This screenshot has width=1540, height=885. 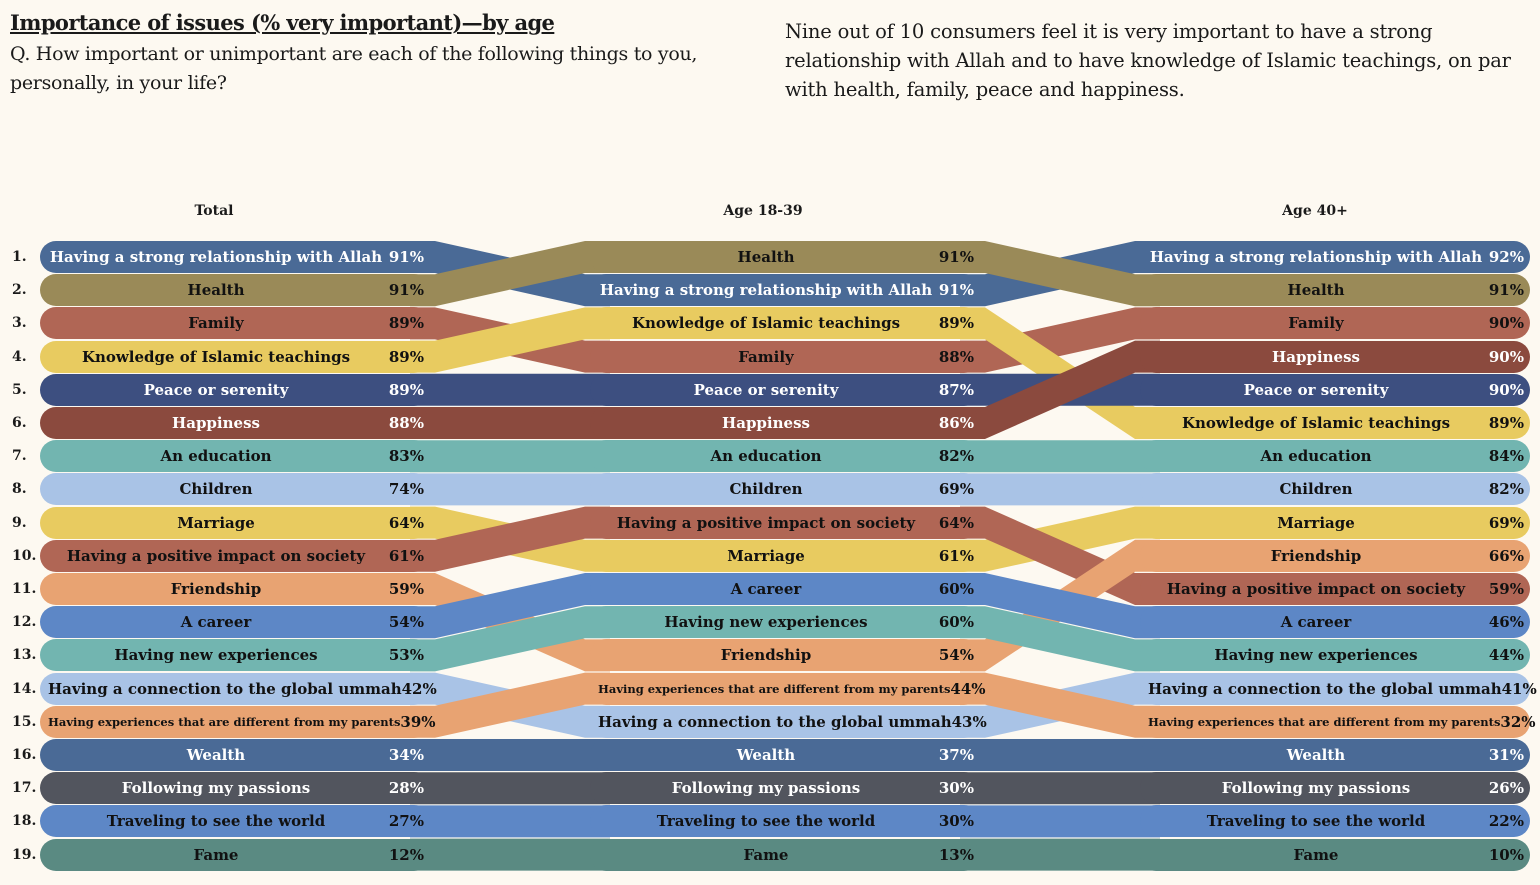 What do you see at coordinates (510, 854) in the screenshot?
I see `connector-fame` at bounding box center [510, 854].